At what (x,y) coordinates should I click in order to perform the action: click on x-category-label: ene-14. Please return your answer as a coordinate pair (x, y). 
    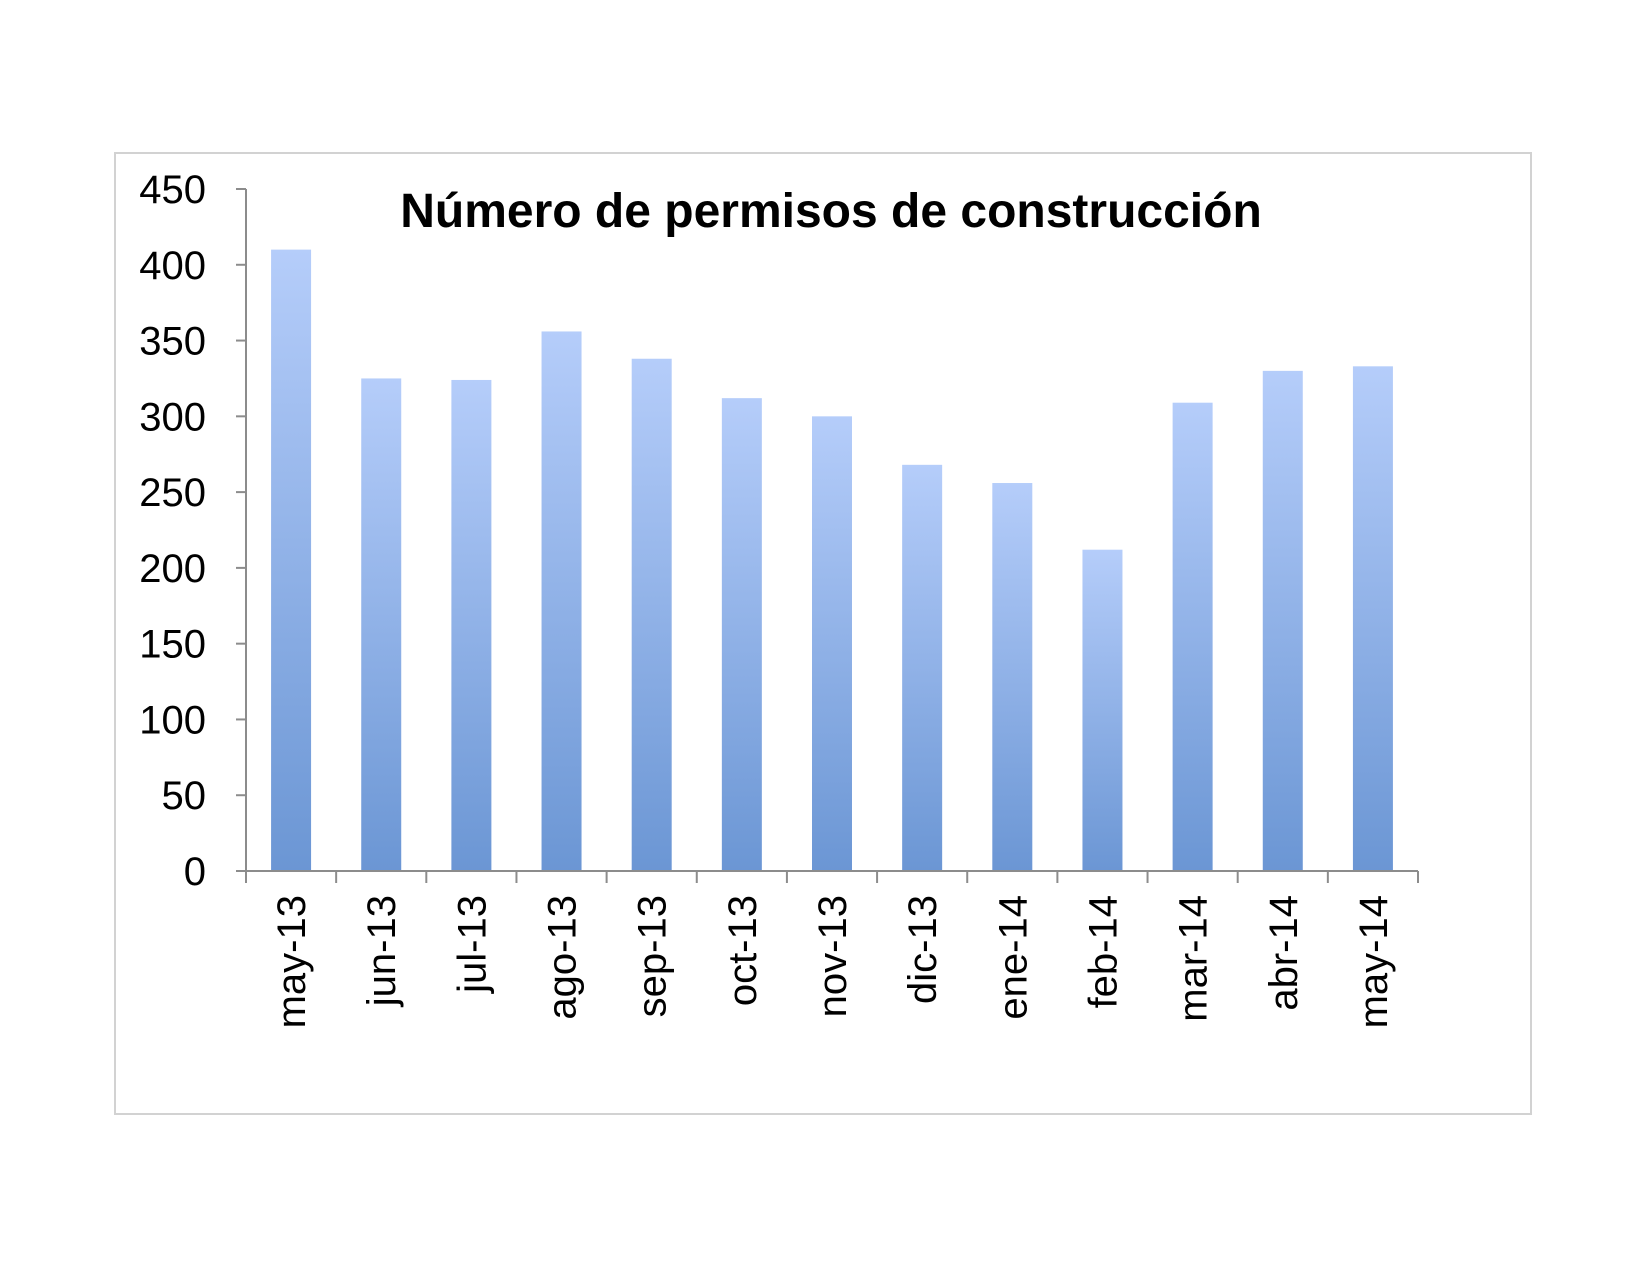
    Looking at the image, I should click on (1013, 957).